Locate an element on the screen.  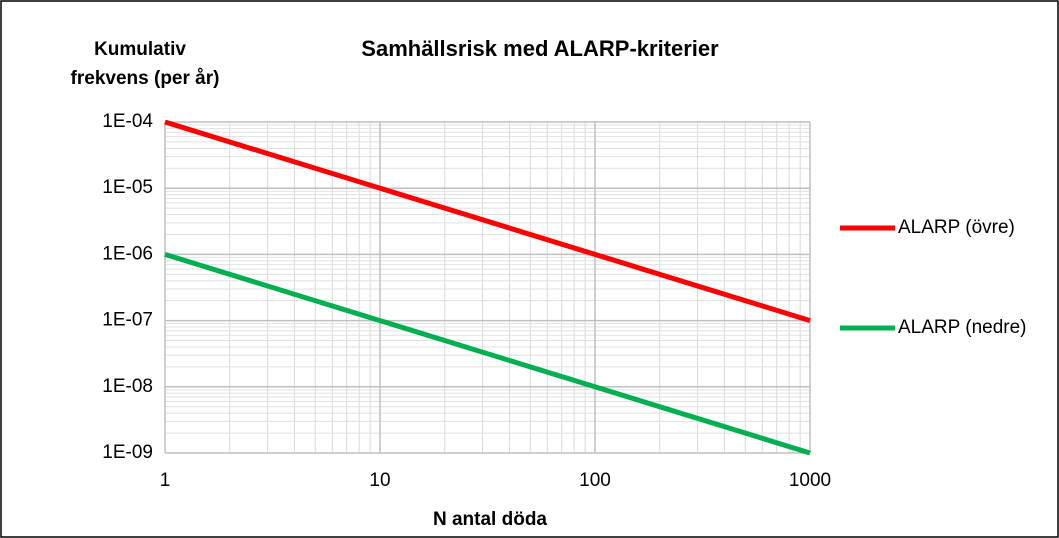
y-tick-label: 1E-06 is located at coordinates (127, 253).